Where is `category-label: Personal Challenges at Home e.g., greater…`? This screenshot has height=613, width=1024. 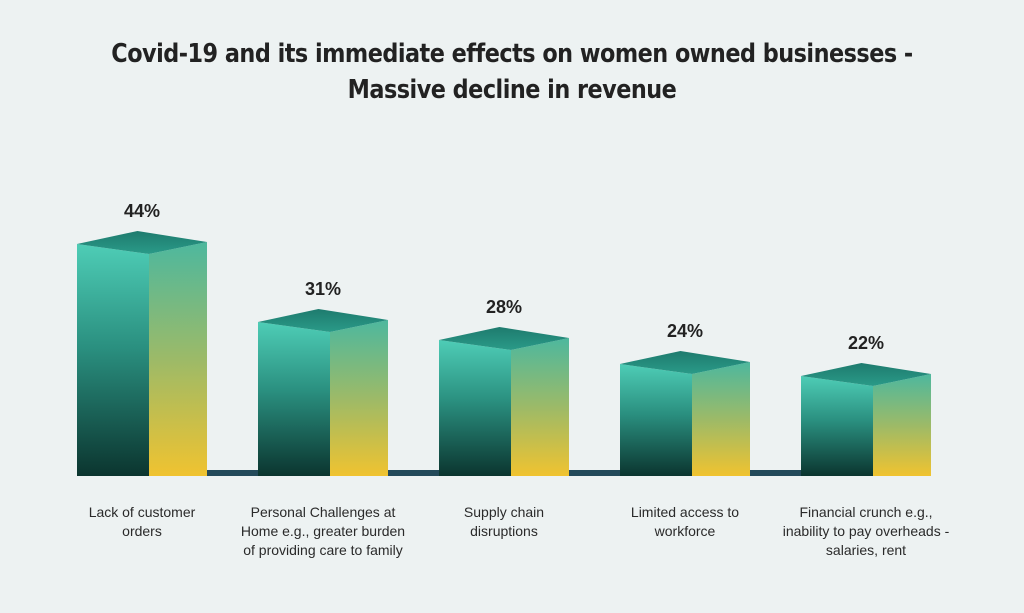
category-label: Personal Challenges at Home e.g., greater… is located at coordinates (323, 531).